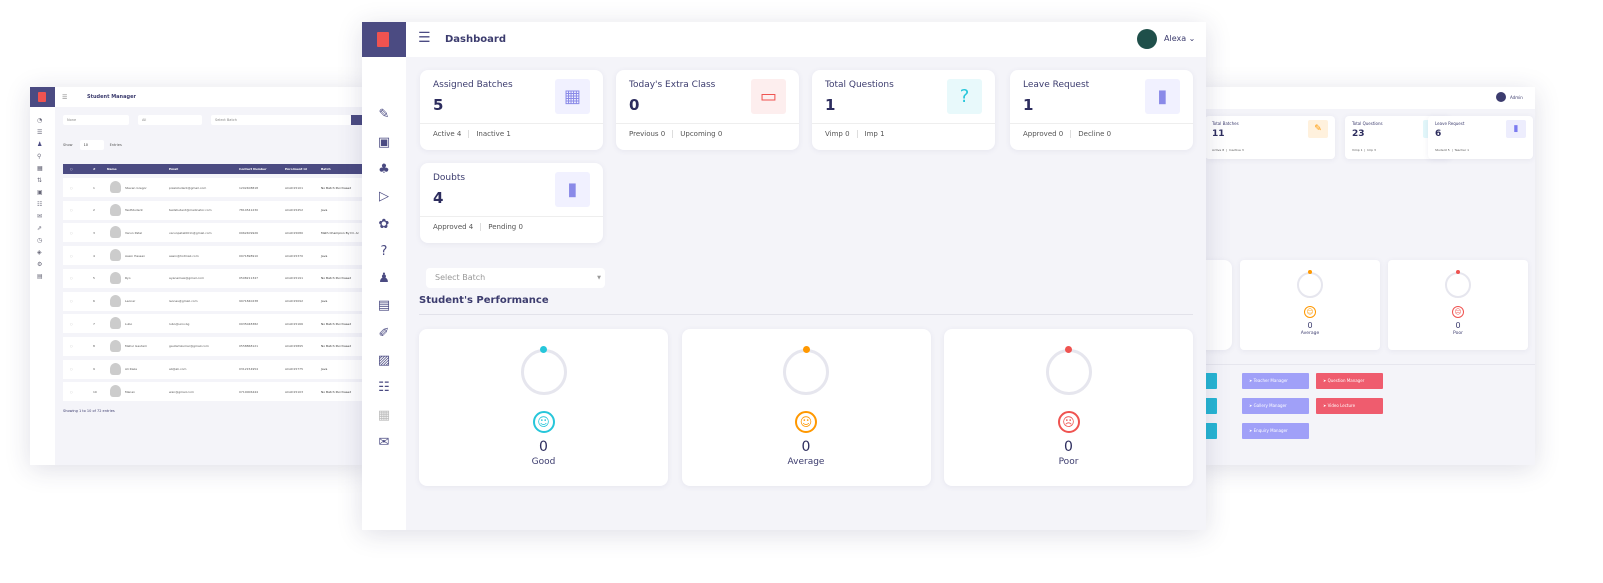 The image size is (1603, 583). What do you see at coordinates (1180, 38) in the screenshot?
I see `user-menu: Alexa ⌄` at bounding box center [1180, 38].